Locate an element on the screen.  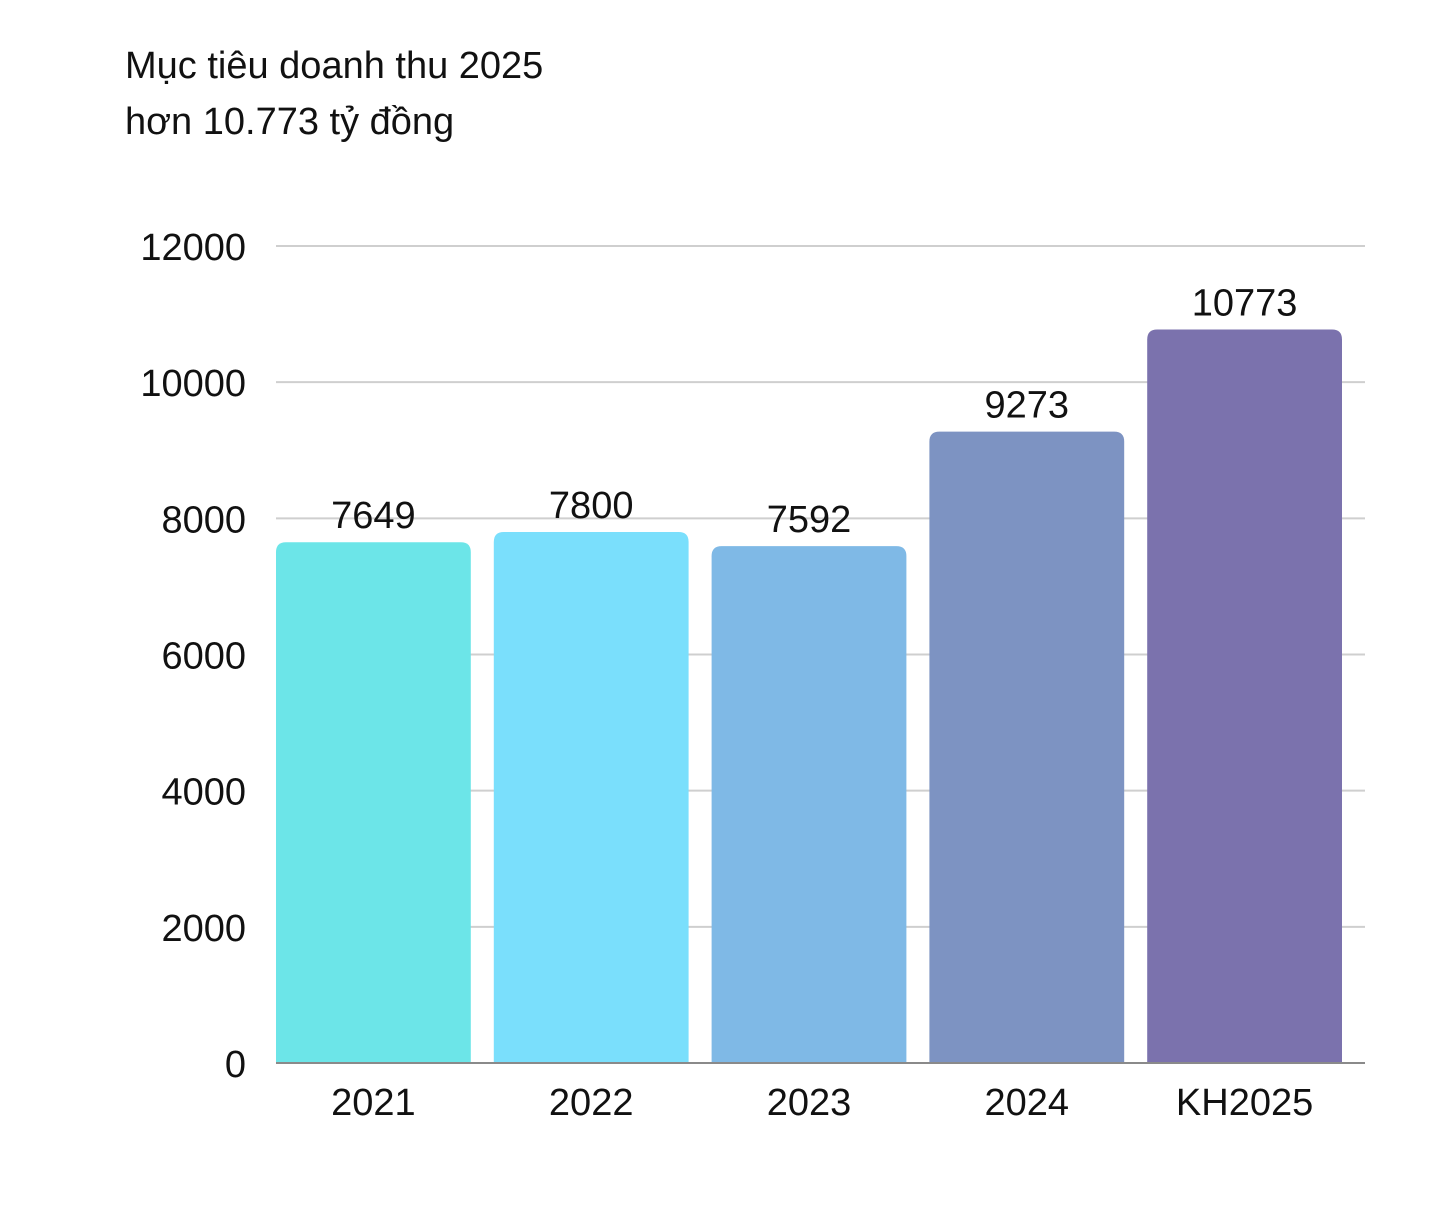
bar-kh2025 is located at coordinates (1244, 696).